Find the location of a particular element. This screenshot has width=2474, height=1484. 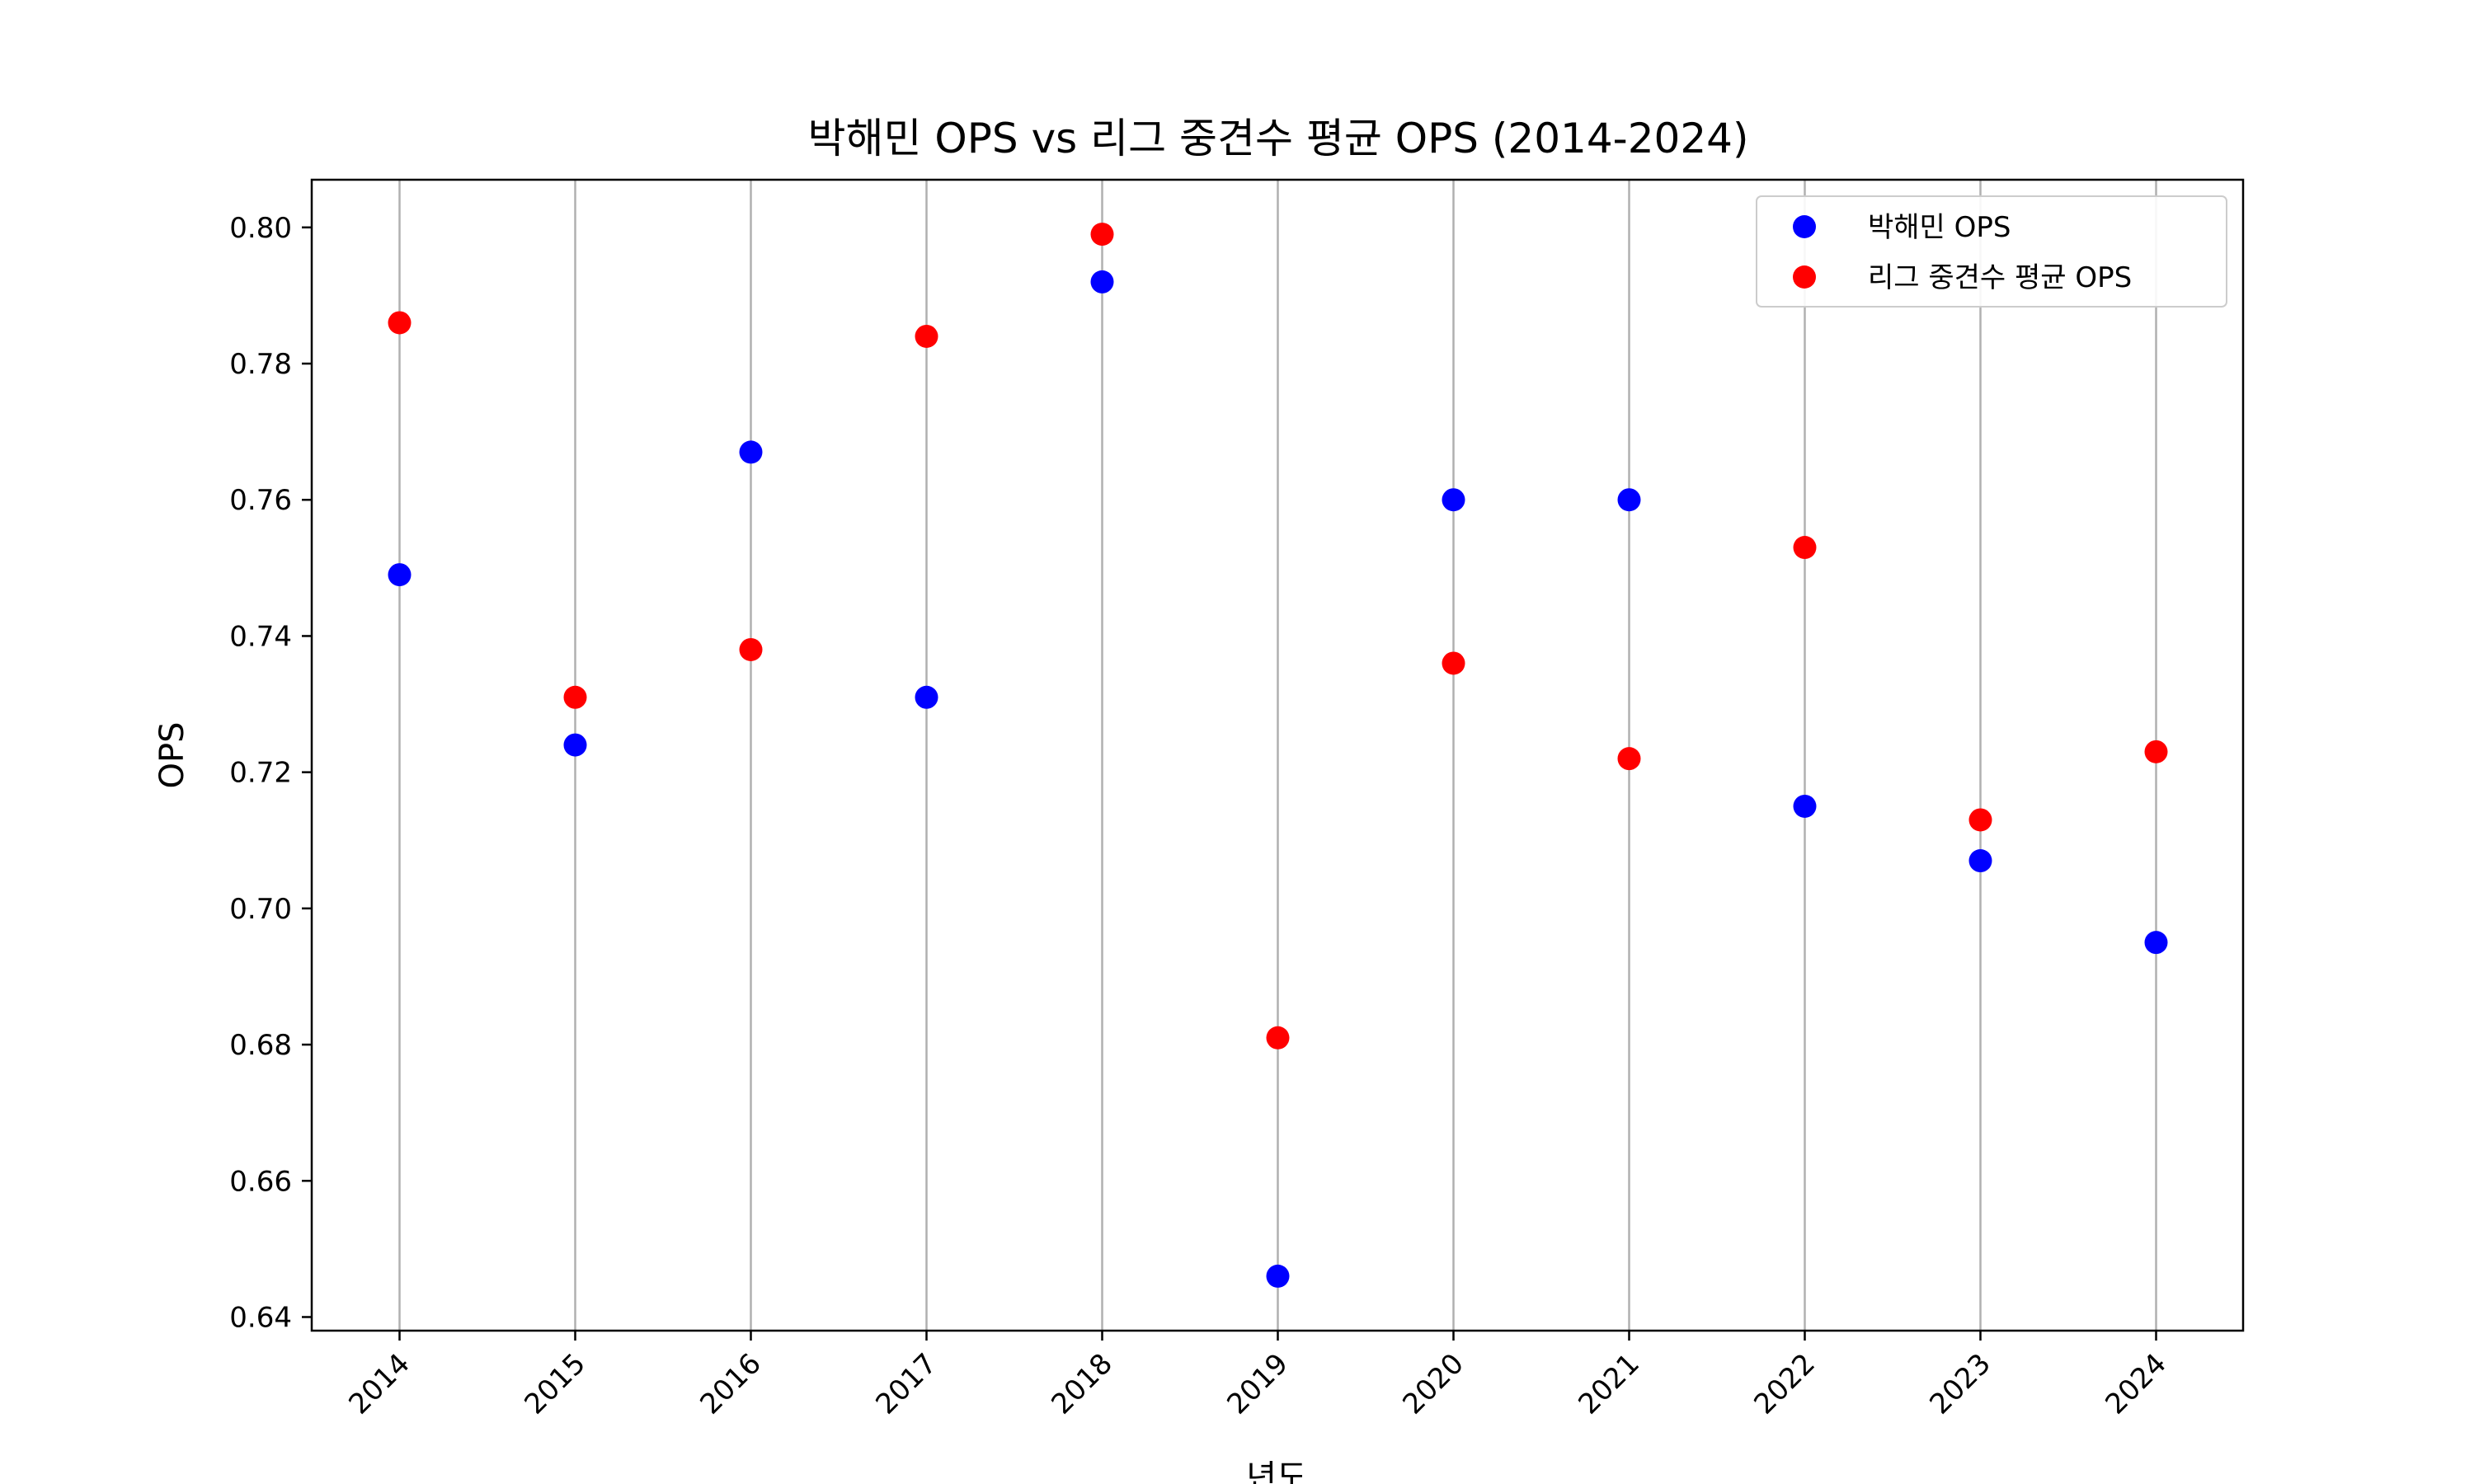

chart-title: 박해민 OPS vs 리그 중견수 평균 OPS (2014-2024) is located at coordinates (1278, 138).